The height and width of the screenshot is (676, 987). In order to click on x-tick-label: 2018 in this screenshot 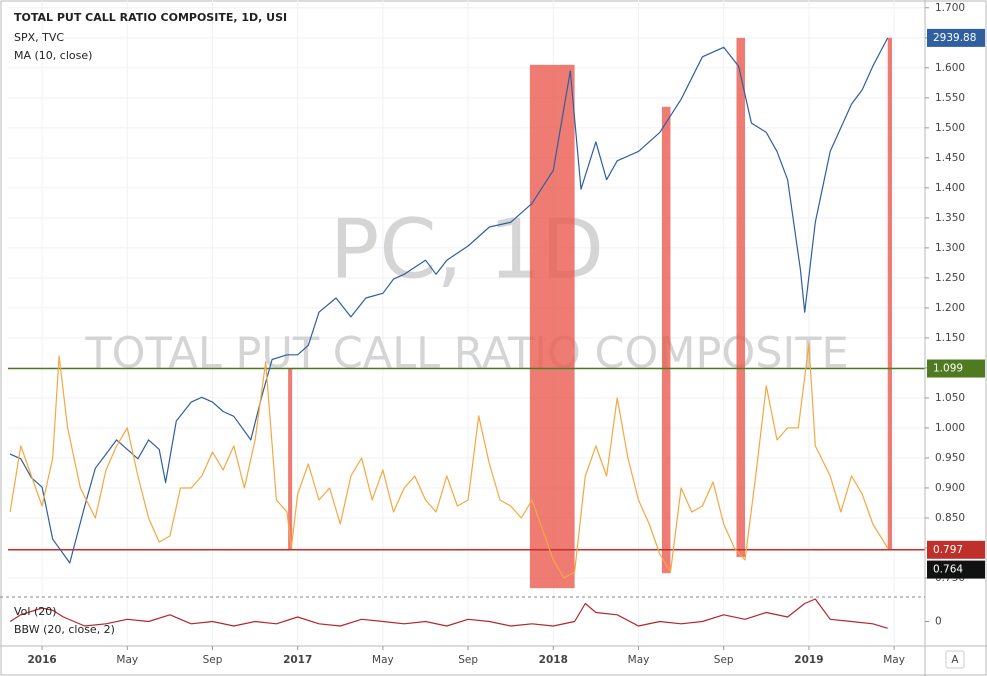, I will do `click(553, 660)`.